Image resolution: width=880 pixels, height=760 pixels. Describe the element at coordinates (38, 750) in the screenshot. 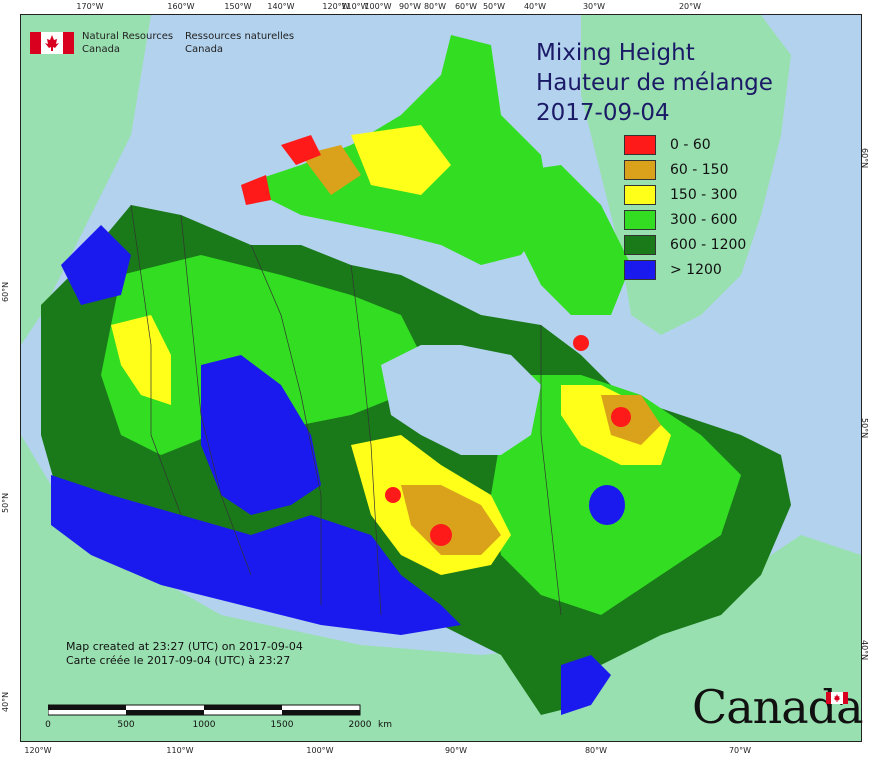

I see `bottom-lon-label: 120°W` at that location.